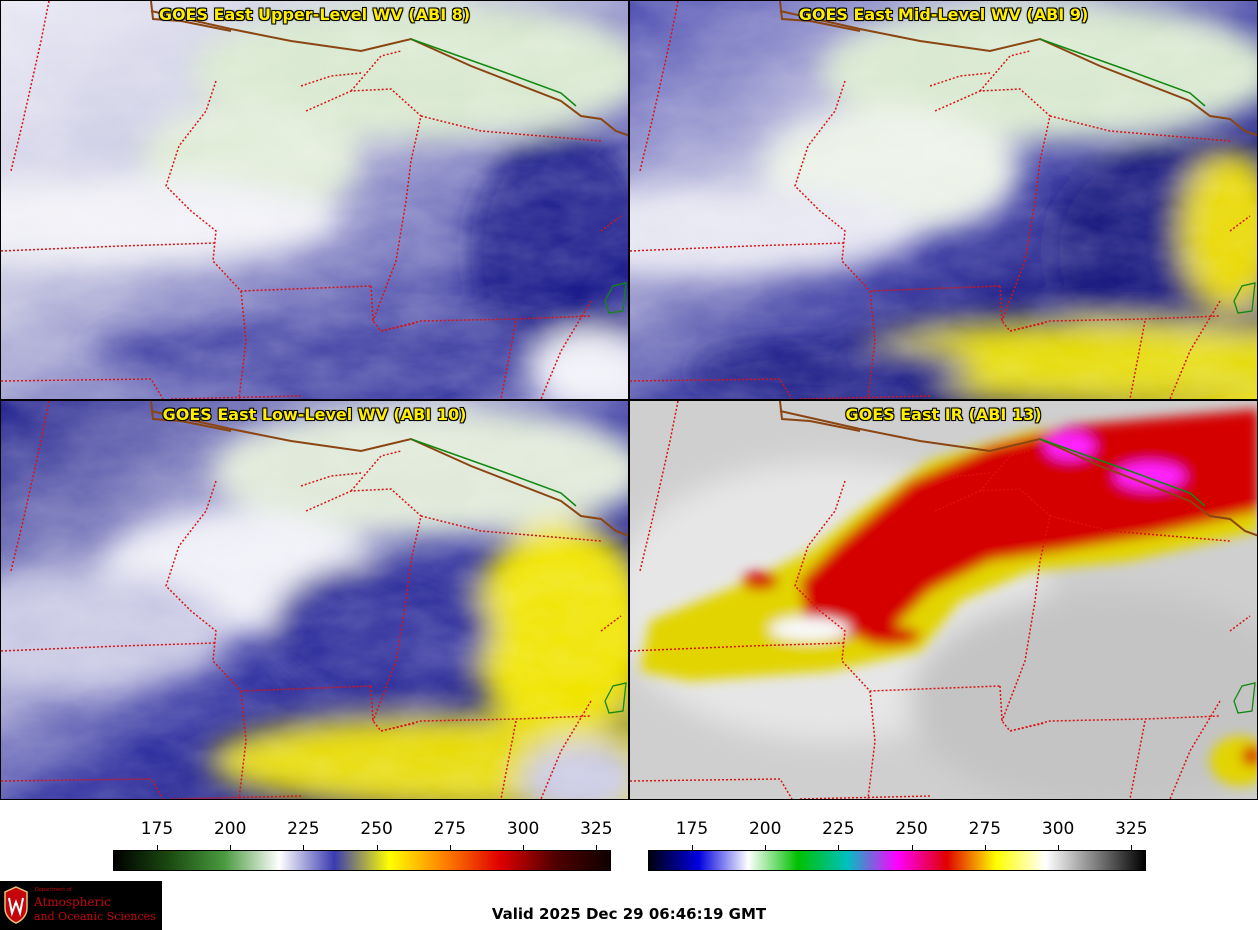  I want to click on ir-colorbar-gradient, so click(897, 860).